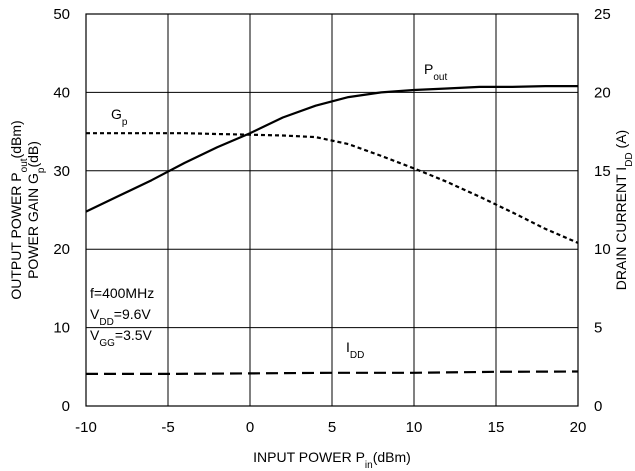 The image size is (635, 471). I want to click on left-y-tick-label: 30, so click(61, 171).